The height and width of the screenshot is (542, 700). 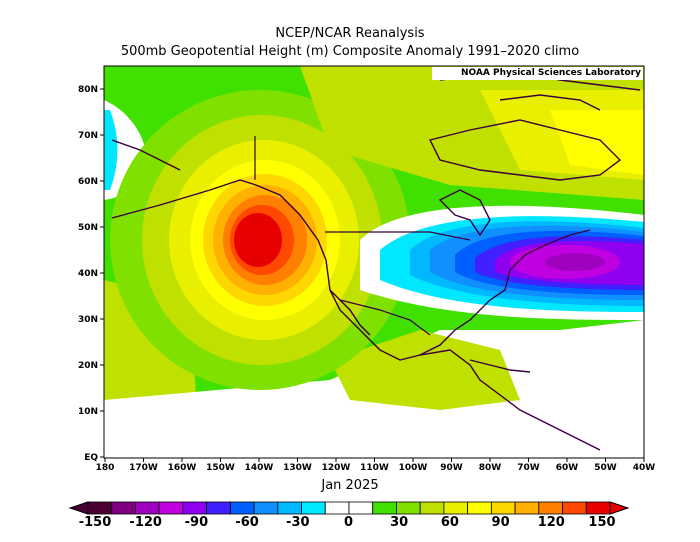 What do you see at coordinates (88, 274) in the screenshot?
I see `lat-tick-label: 40N` at bounding box center [88, 274].